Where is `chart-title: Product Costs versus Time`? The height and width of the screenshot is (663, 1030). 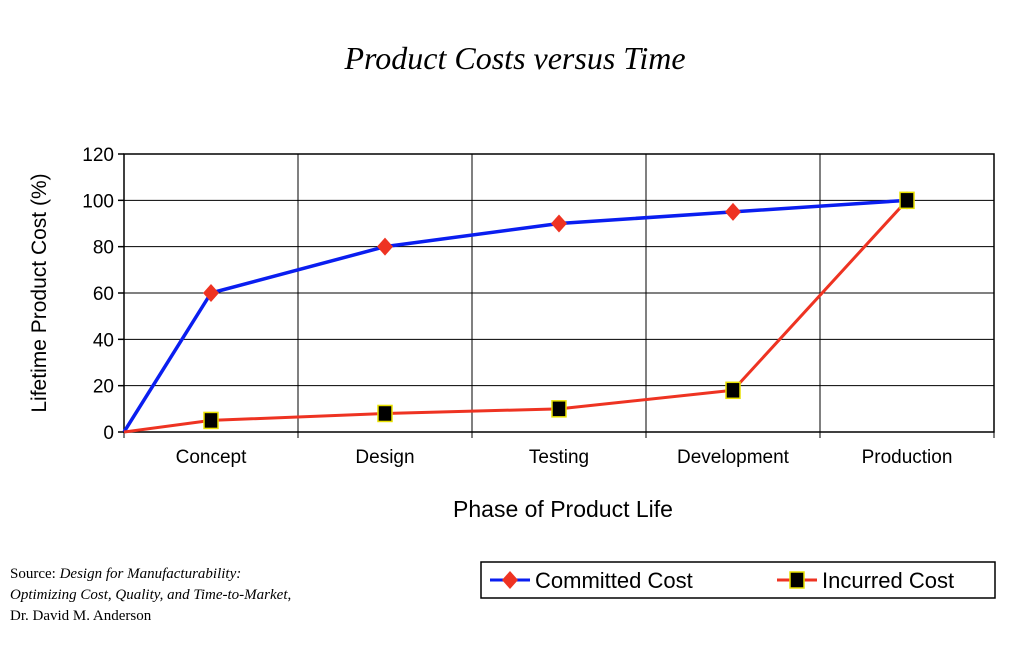
chart-title: Product Costs versus Time is located at coordinates (514, 58).